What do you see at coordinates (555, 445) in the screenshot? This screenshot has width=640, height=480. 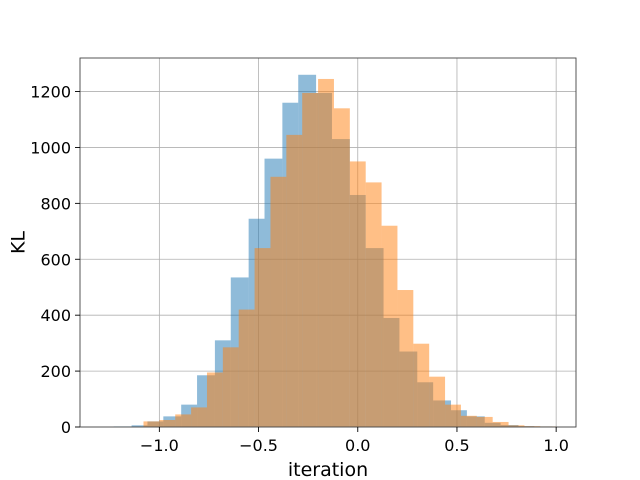 I see `x-tick-label: 1.0` at bounding box center [555, 445].